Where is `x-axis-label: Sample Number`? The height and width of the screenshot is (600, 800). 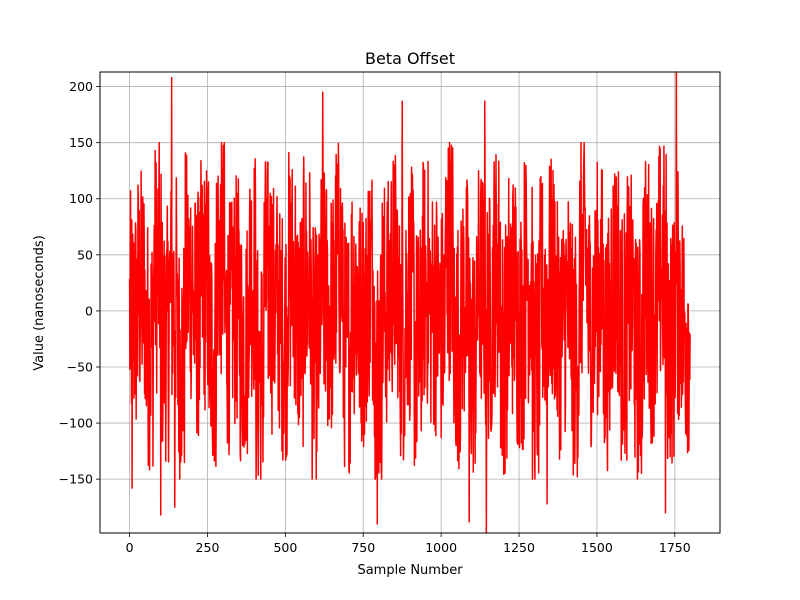 x-axis-label: Sample Number is located at coordinates (410, 570).